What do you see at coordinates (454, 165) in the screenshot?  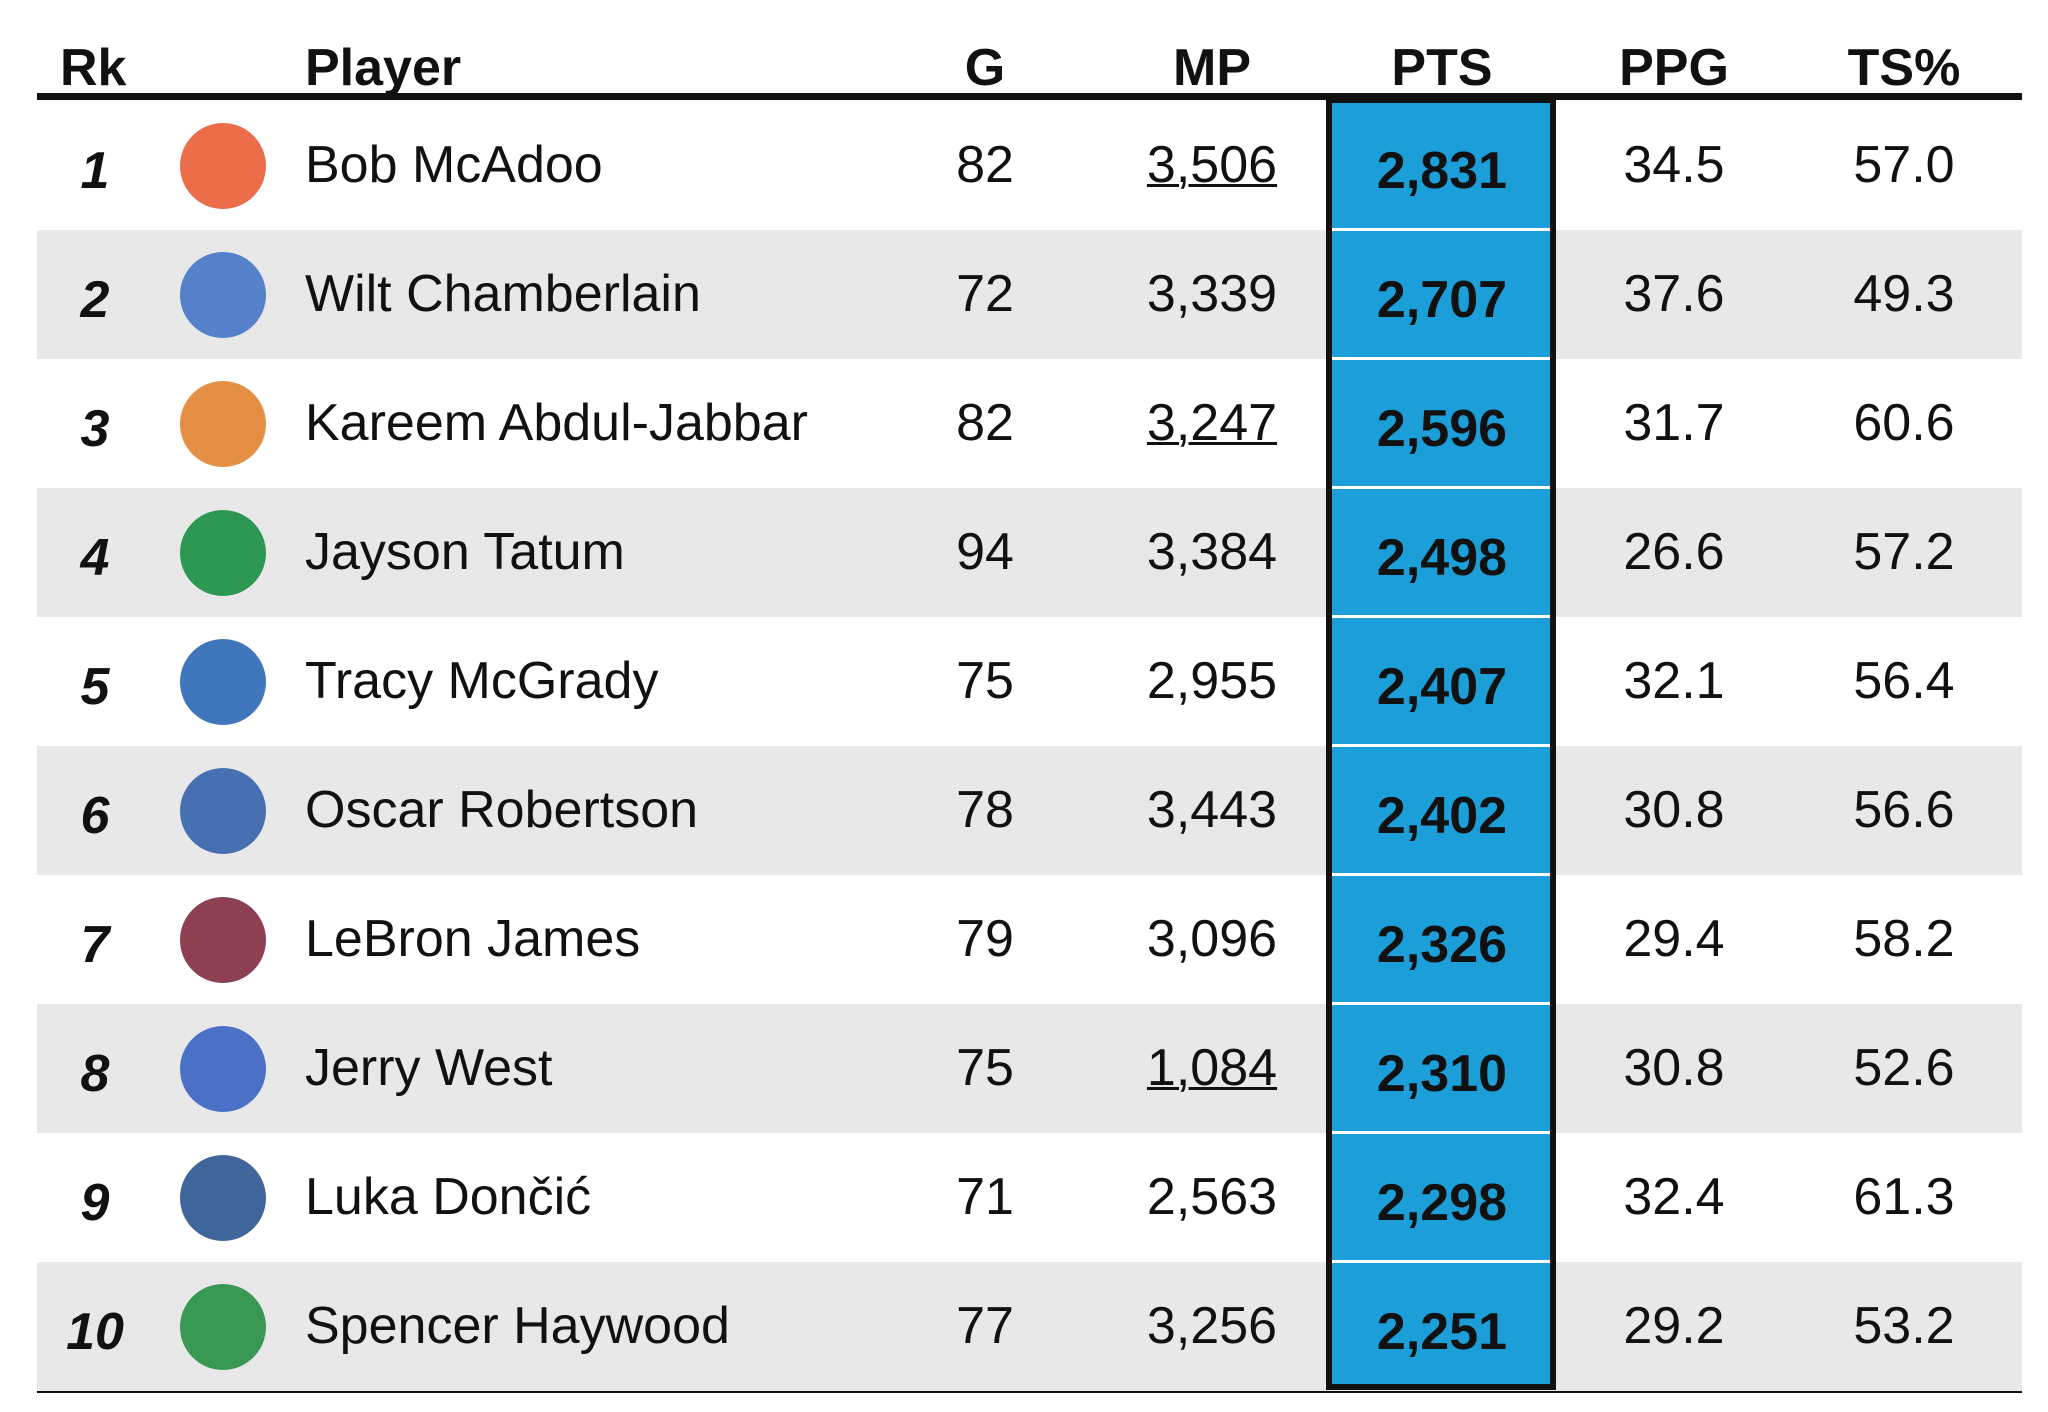 I see `player-name: Bob McAdoo` at bounding box center [454, 165].